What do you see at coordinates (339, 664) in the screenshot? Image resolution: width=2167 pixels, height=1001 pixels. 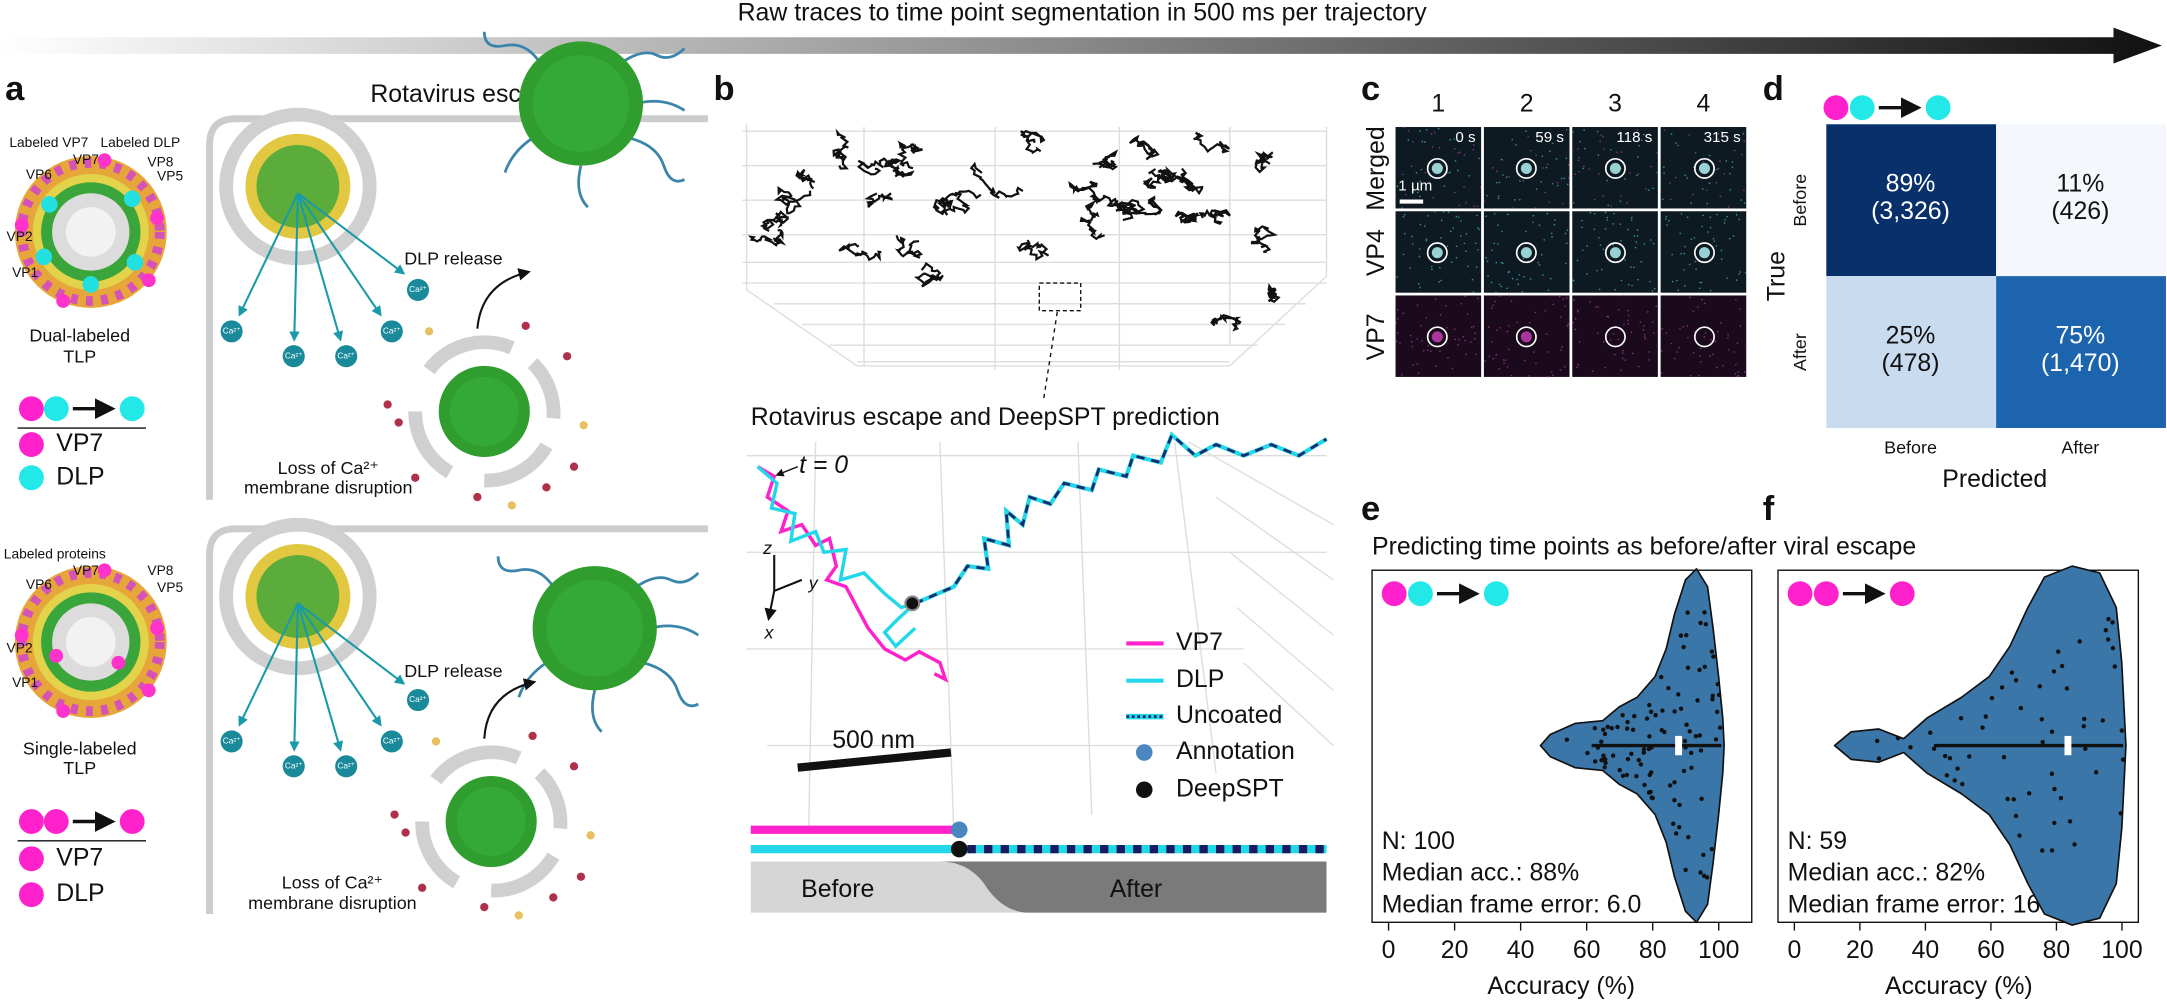 I see `ion-arrow` at bounding box center [339, 664].